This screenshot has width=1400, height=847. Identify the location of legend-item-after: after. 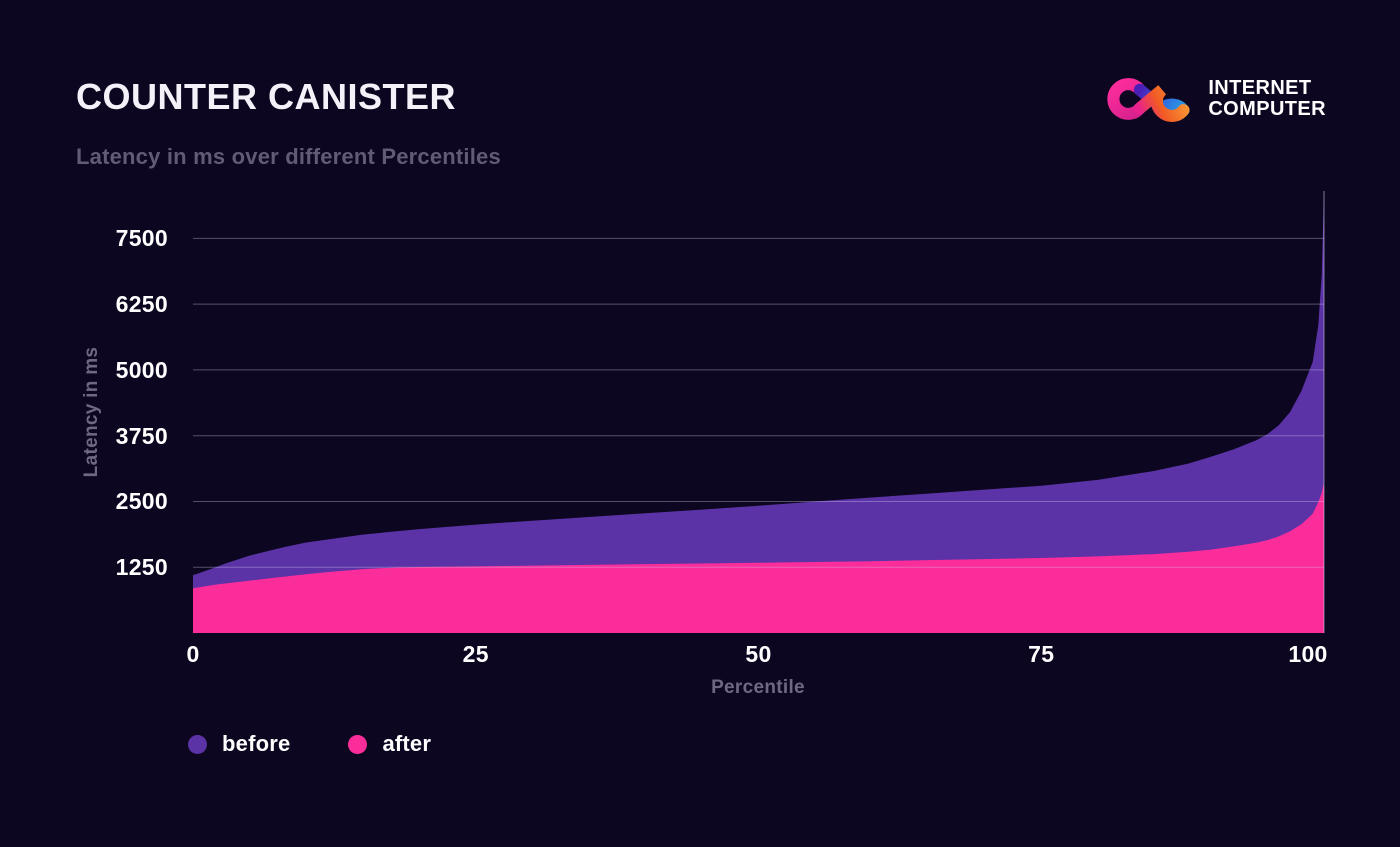
(389, 744).